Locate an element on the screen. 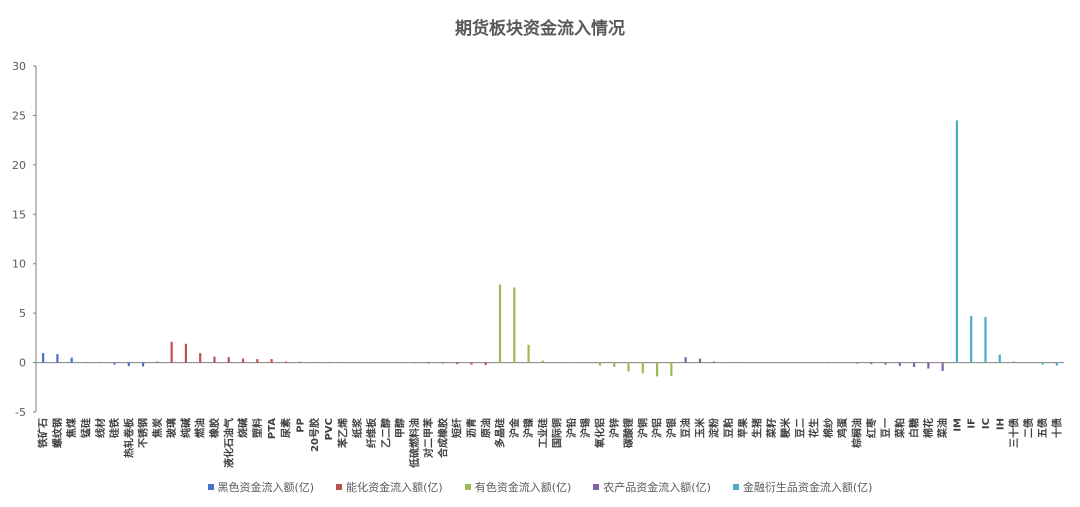  x-tick-label: IH is located at coordinates (1000, 424).